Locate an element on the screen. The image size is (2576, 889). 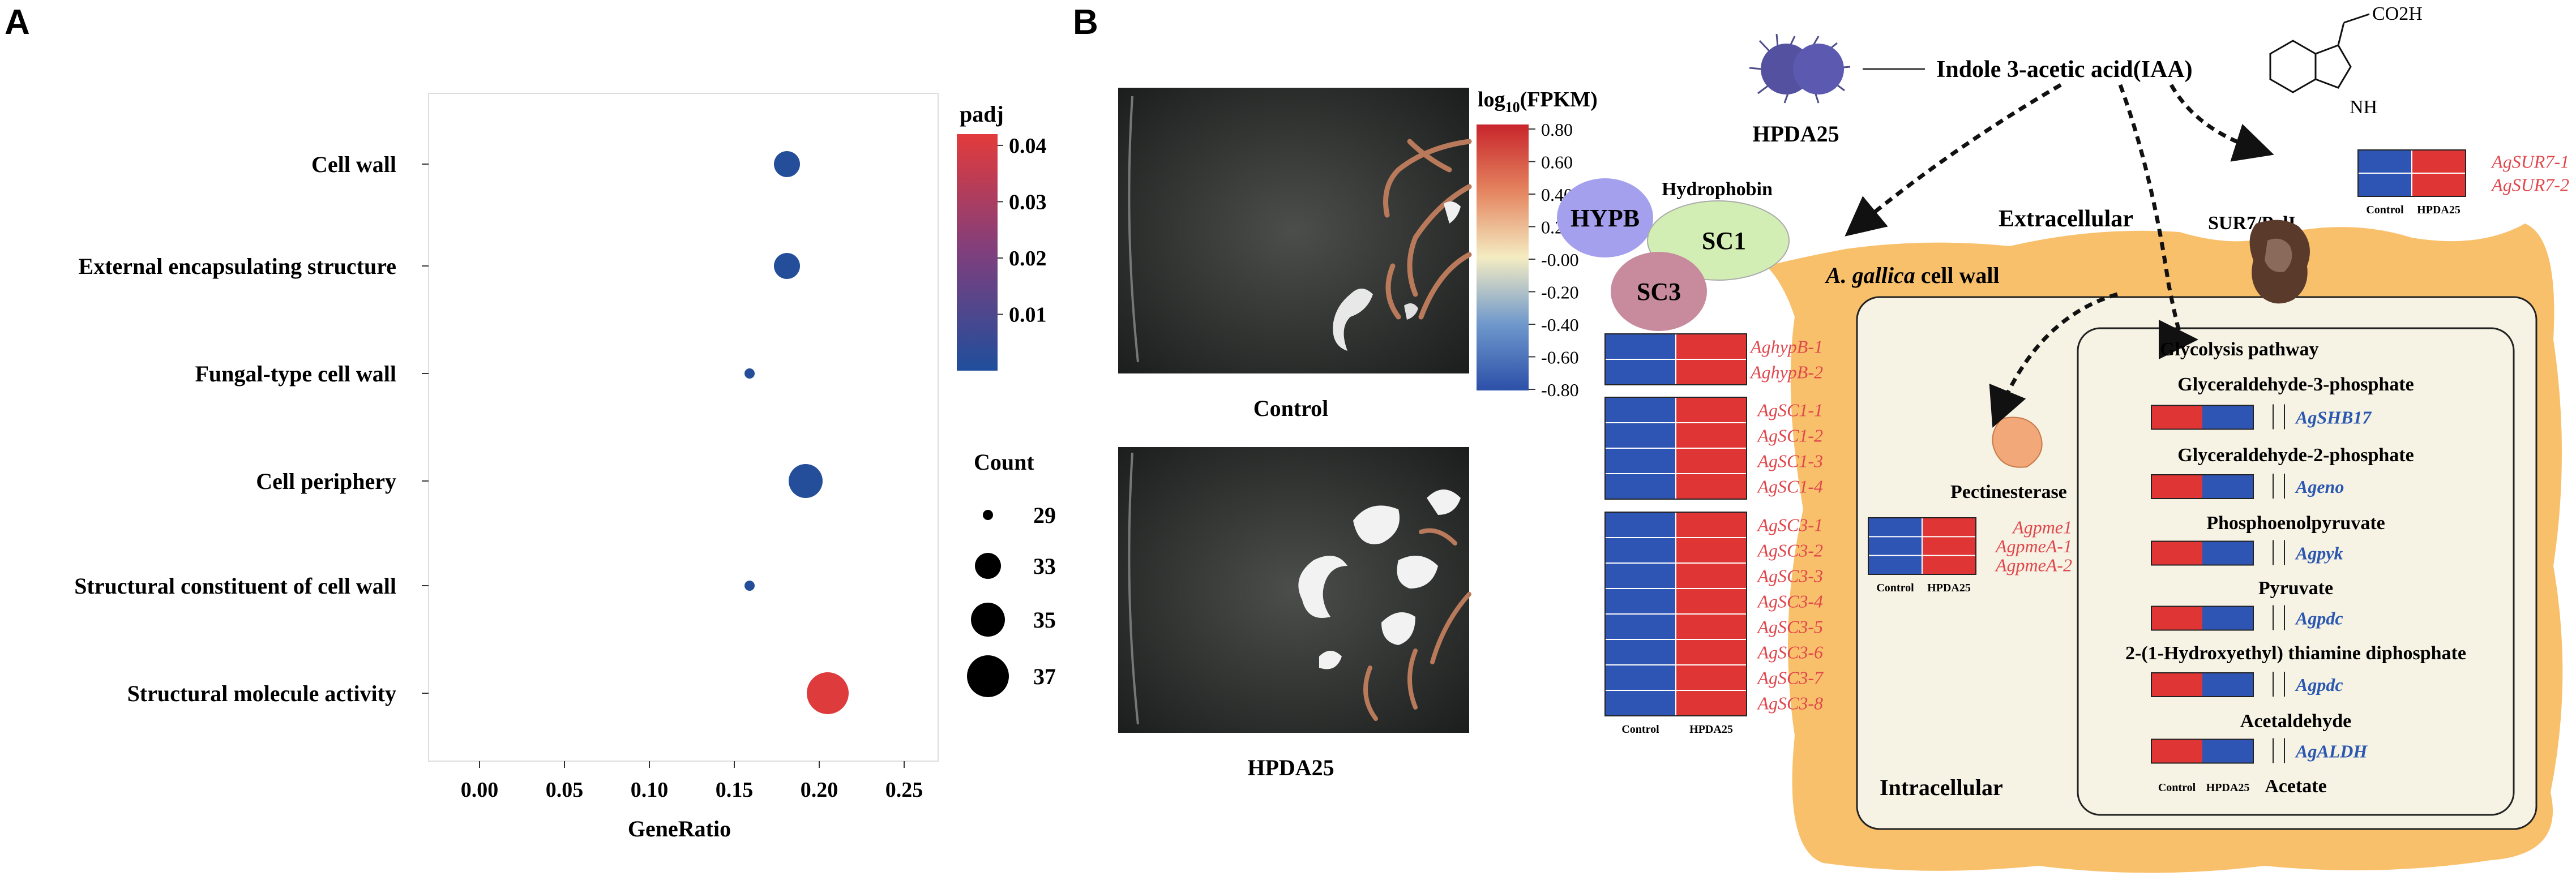
heat-legend-title: log10(FPKM) is located at coordinates (1538, 102).